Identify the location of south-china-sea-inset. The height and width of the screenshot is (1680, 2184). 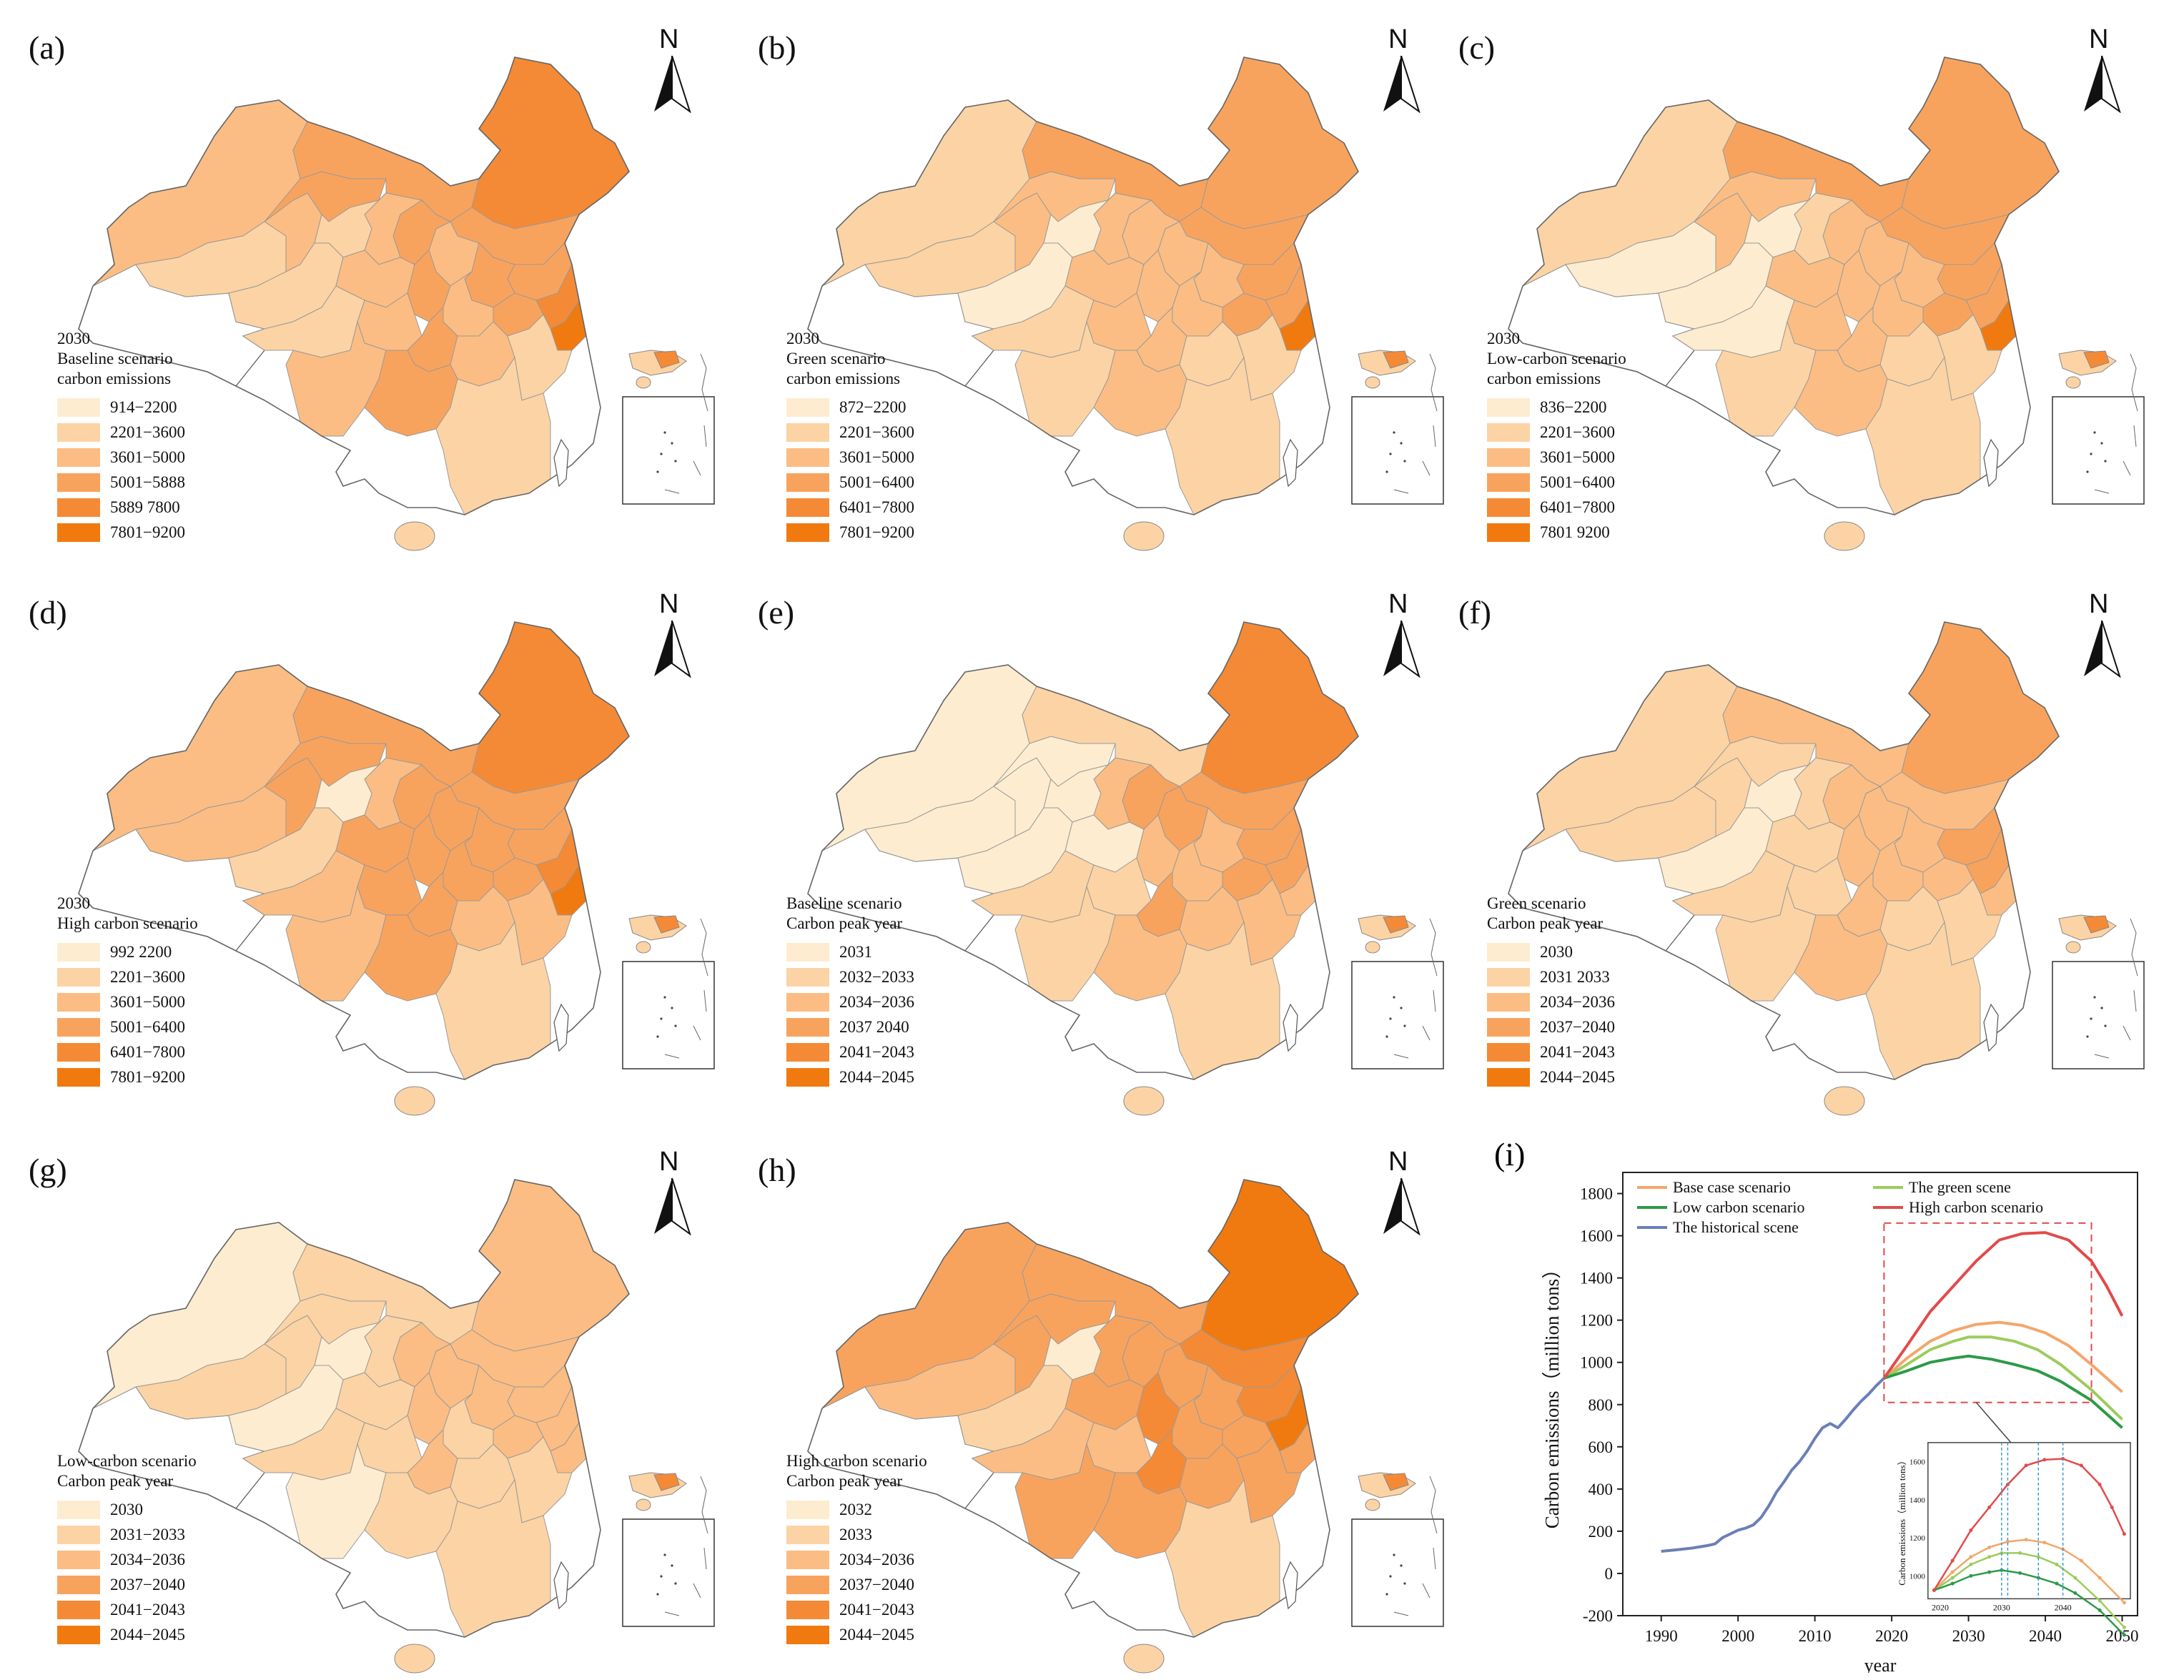
(1397, 426).